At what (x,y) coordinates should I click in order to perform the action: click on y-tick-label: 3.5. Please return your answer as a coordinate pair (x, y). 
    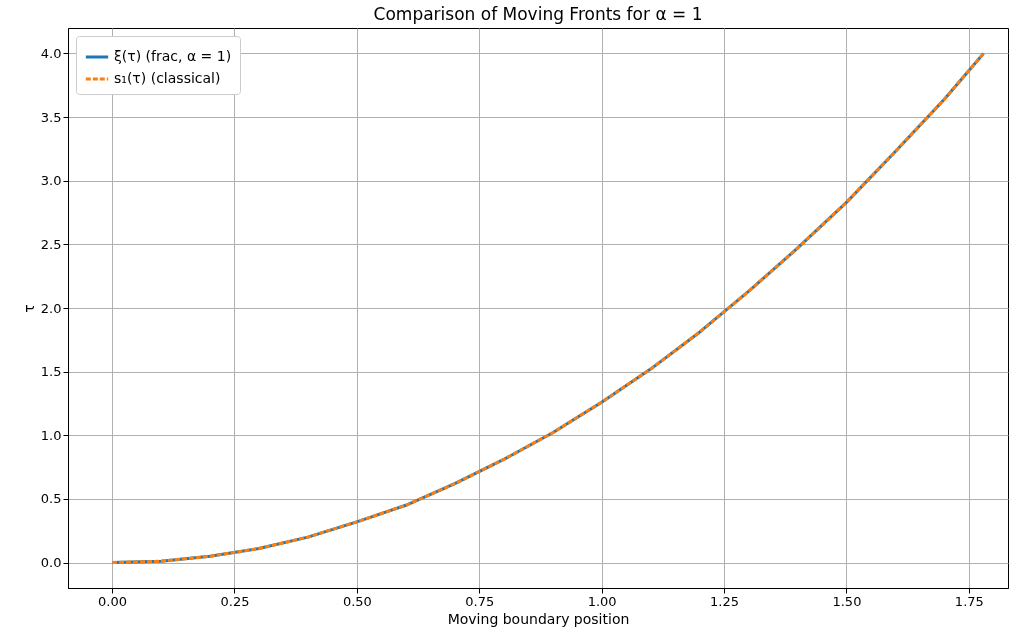
    Looking at the image, I should click on (51, 117).